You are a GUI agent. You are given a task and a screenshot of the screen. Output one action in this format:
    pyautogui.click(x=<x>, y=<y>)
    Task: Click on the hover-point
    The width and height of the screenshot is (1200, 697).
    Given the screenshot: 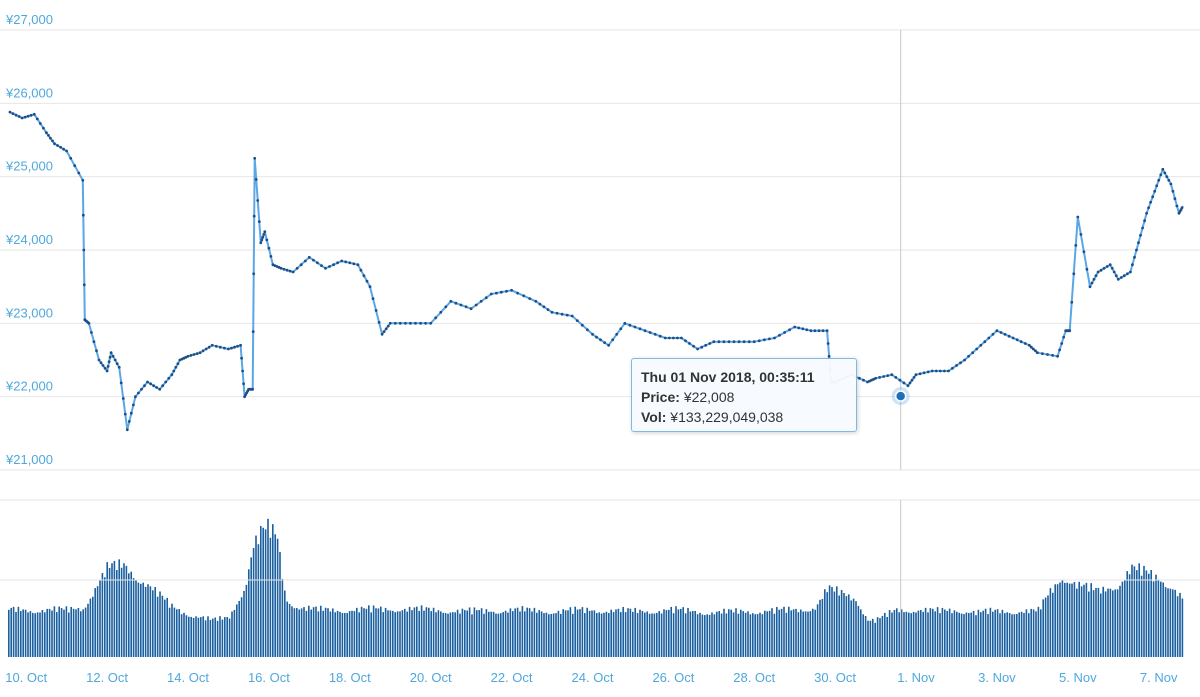 What is the action you would take?
    pyautogui.click(x=900, y=396)
    